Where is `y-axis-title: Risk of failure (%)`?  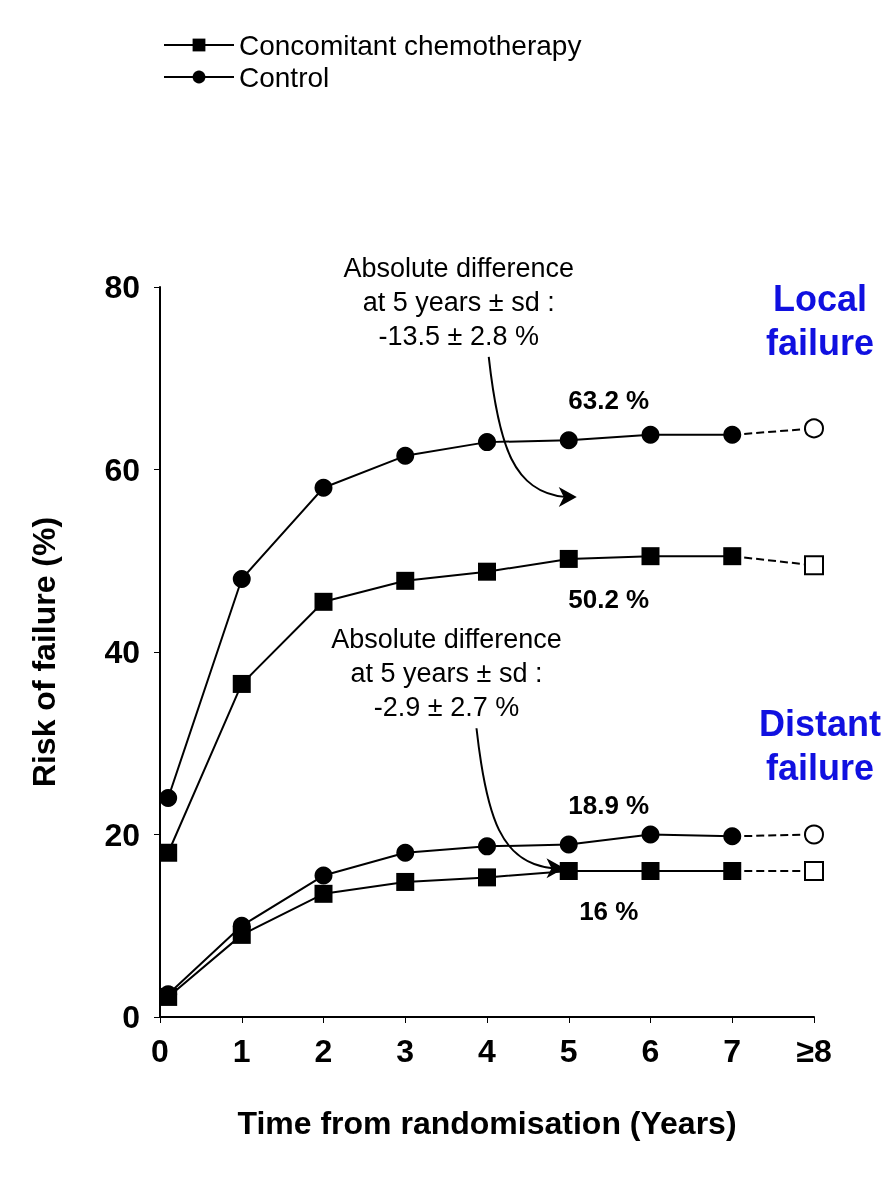
y-axis-title: Risk of failure (%) is located at coordinates (44, 652).